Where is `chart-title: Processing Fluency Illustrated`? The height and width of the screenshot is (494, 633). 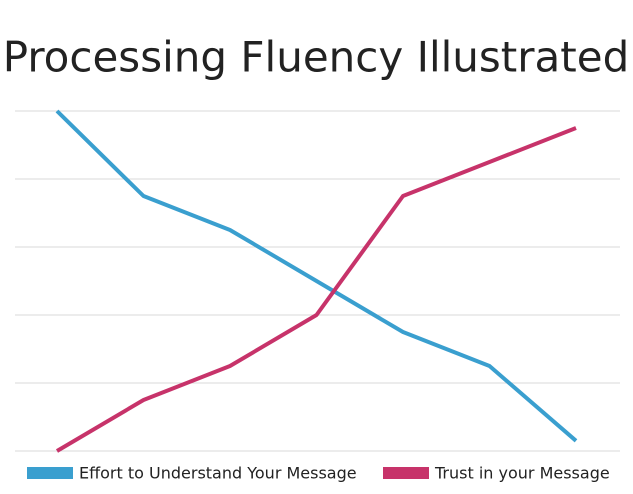
chart-title: Processing Fluency Illustrated is located at coordinates (316, 57).